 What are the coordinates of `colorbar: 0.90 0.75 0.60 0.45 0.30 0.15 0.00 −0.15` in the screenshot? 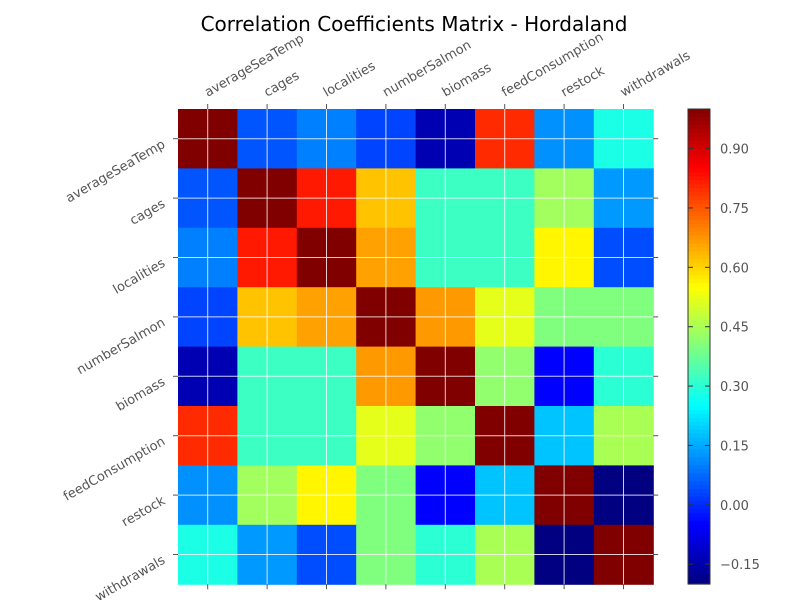 It's located at (723, 346).